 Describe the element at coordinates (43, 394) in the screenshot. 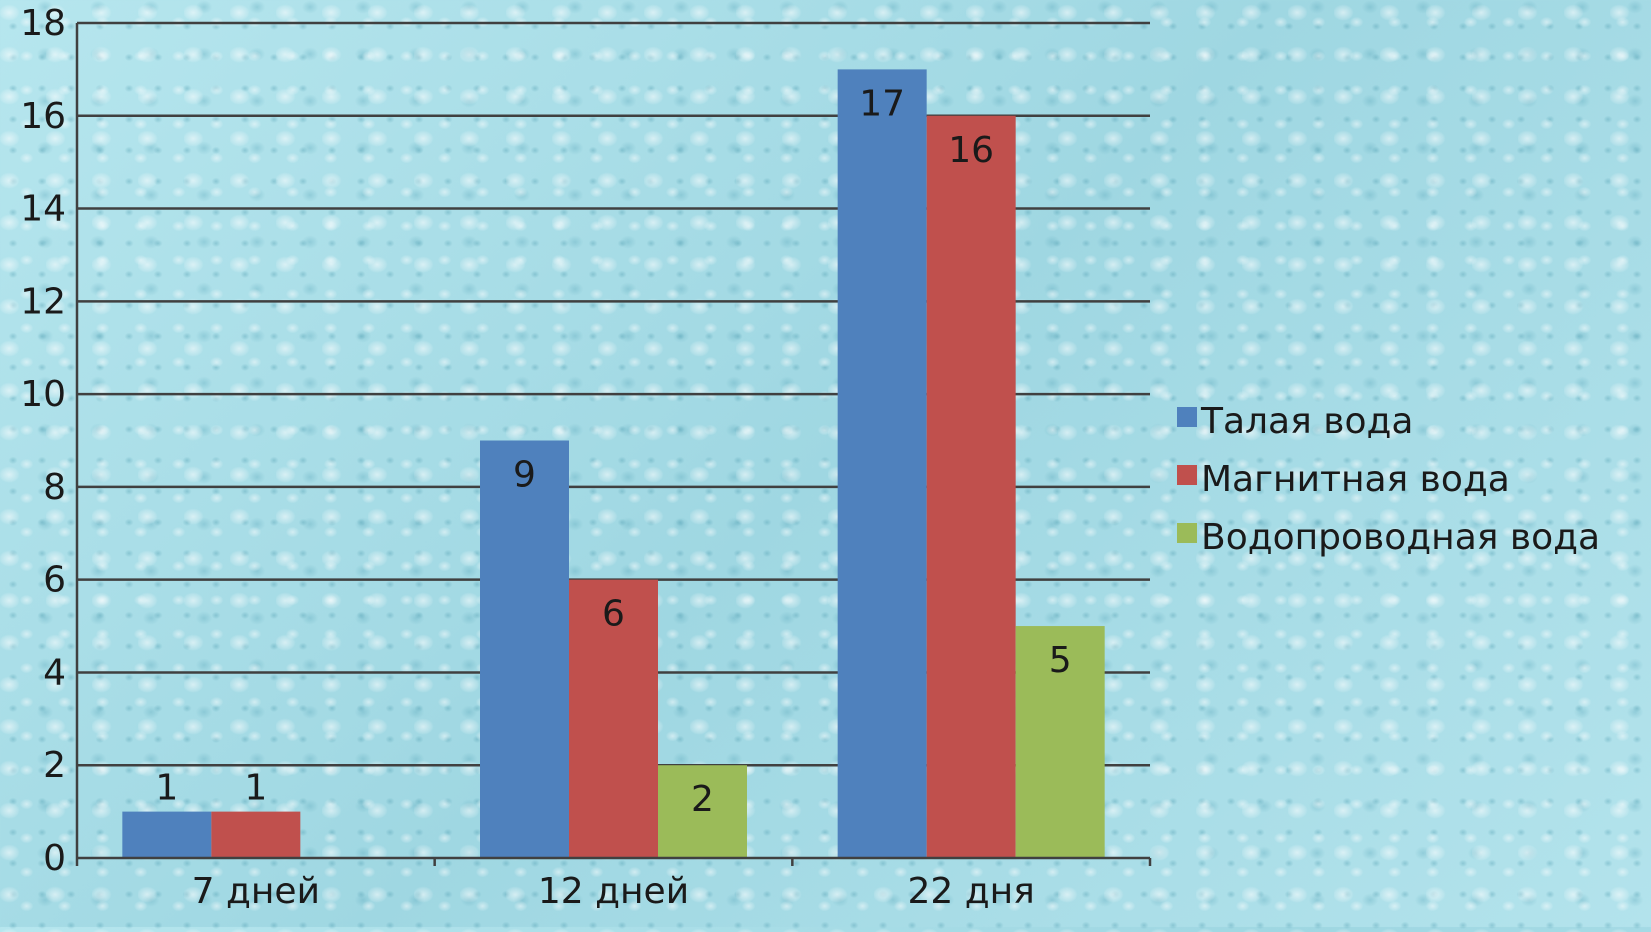

I see `y-tick-label: 10` at that location.